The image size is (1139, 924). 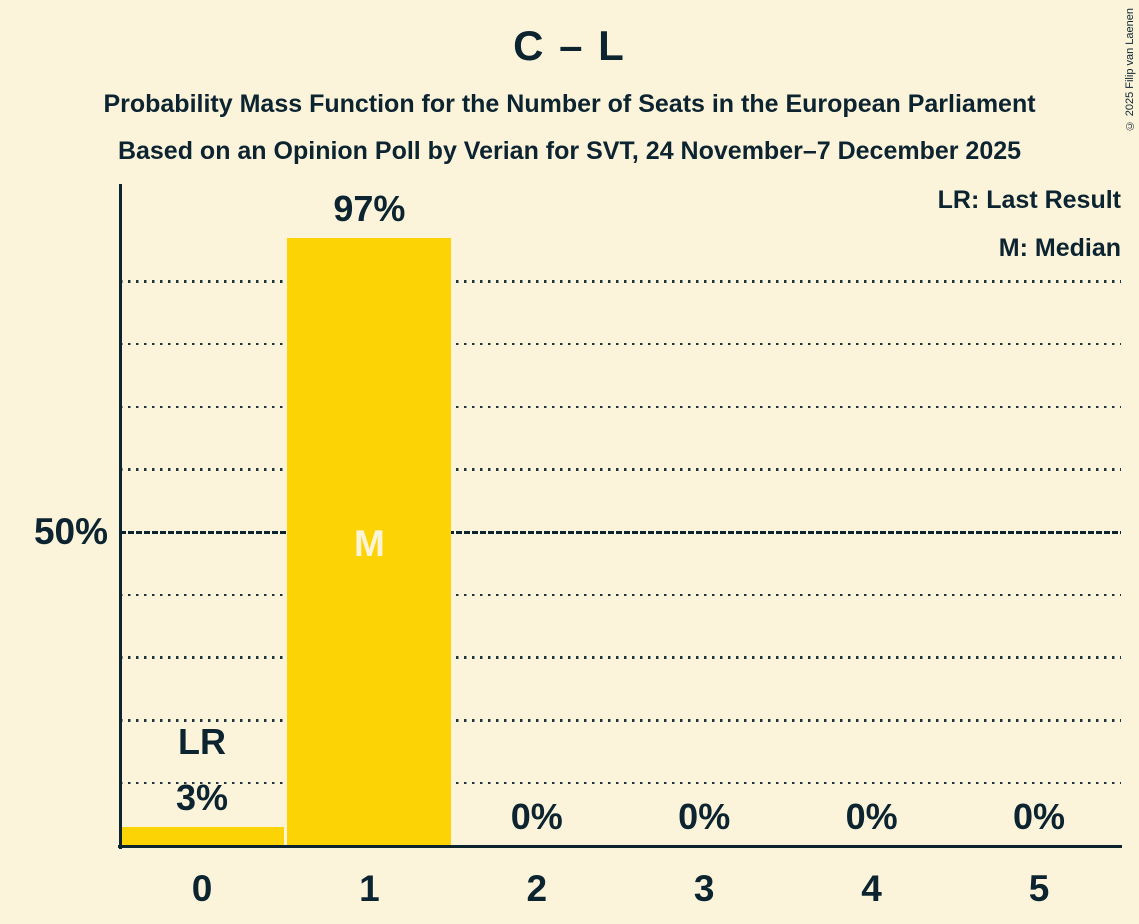 What do you see at coordinates (1039, 888) in the screenshot?
I see `x-tick-label-5: 5` at bounding box center [1039, 888].